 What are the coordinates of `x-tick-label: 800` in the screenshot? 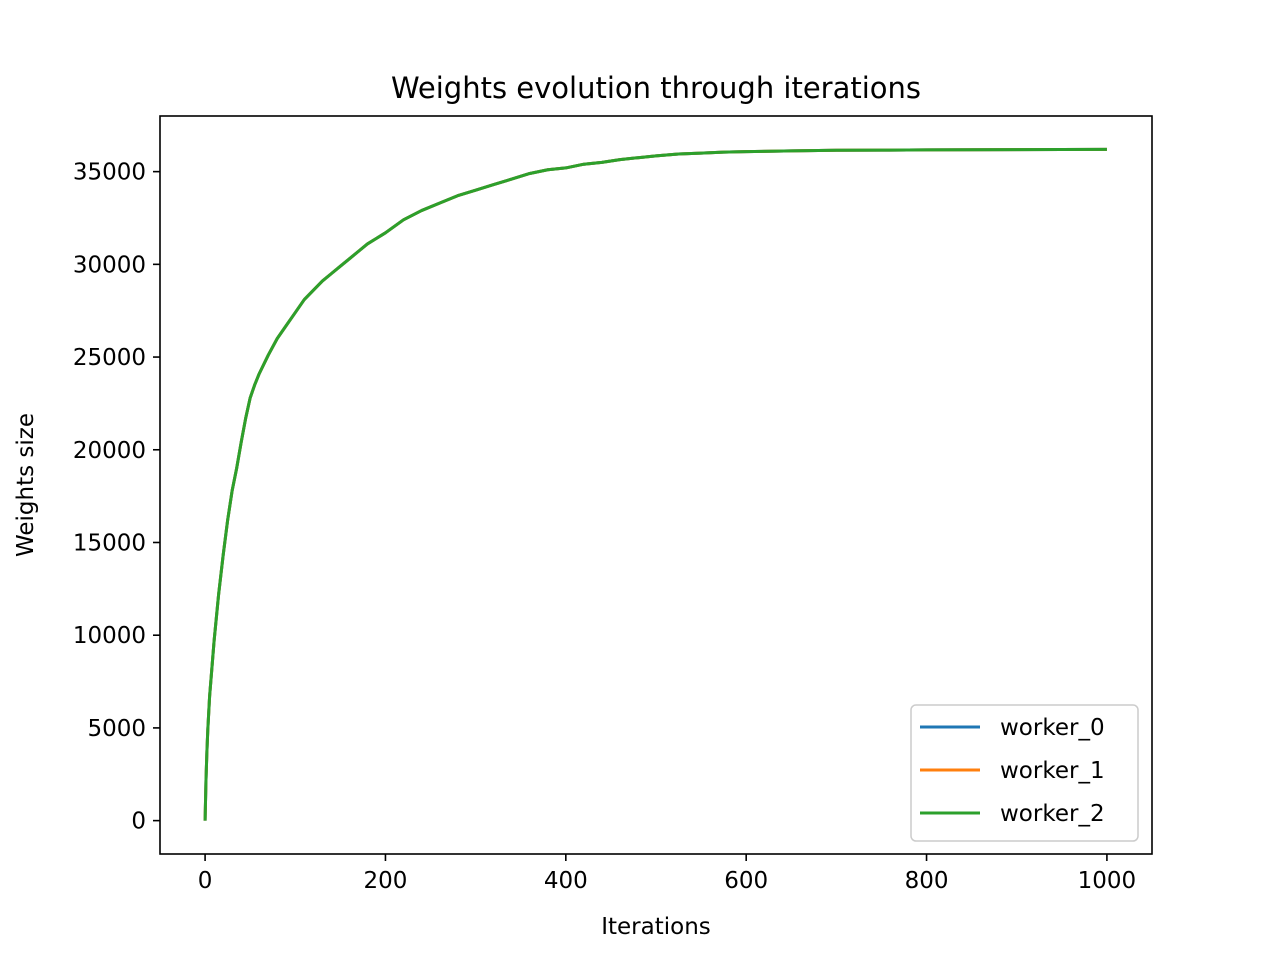 It's located at (927, 881).